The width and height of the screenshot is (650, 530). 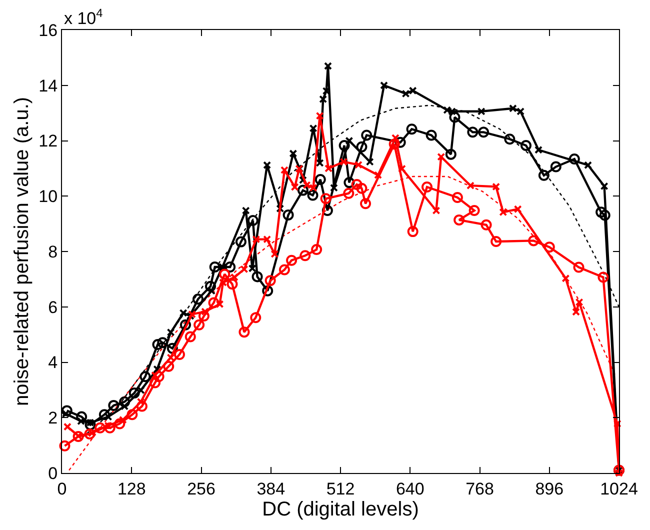 I want to click on y-tick-label: 10, so click(x=48, y=196).